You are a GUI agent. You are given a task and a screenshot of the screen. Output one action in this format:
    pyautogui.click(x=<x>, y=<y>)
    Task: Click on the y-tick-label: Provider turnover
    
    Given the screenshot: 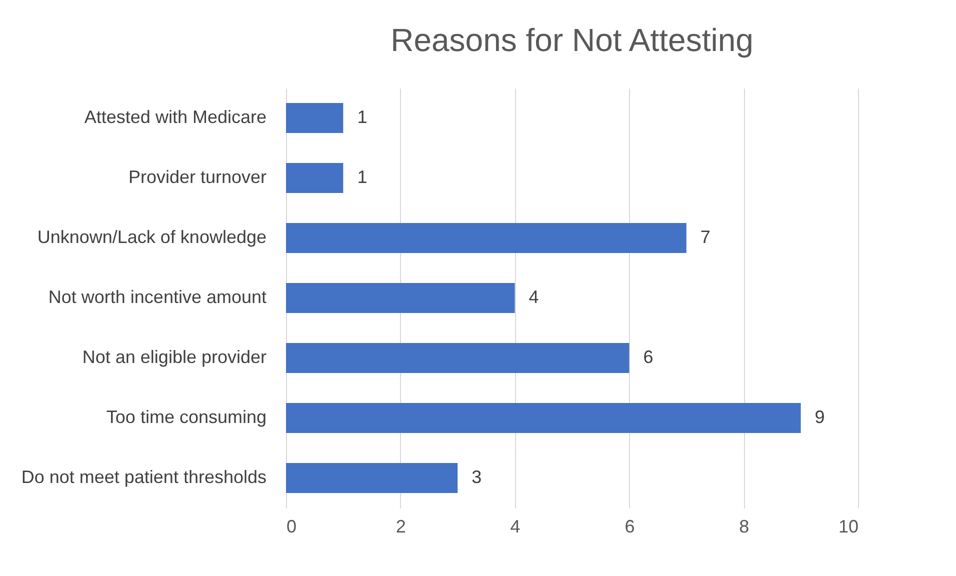 What is the action you would take?
    pyautogui.click(x=197, y=177)
    